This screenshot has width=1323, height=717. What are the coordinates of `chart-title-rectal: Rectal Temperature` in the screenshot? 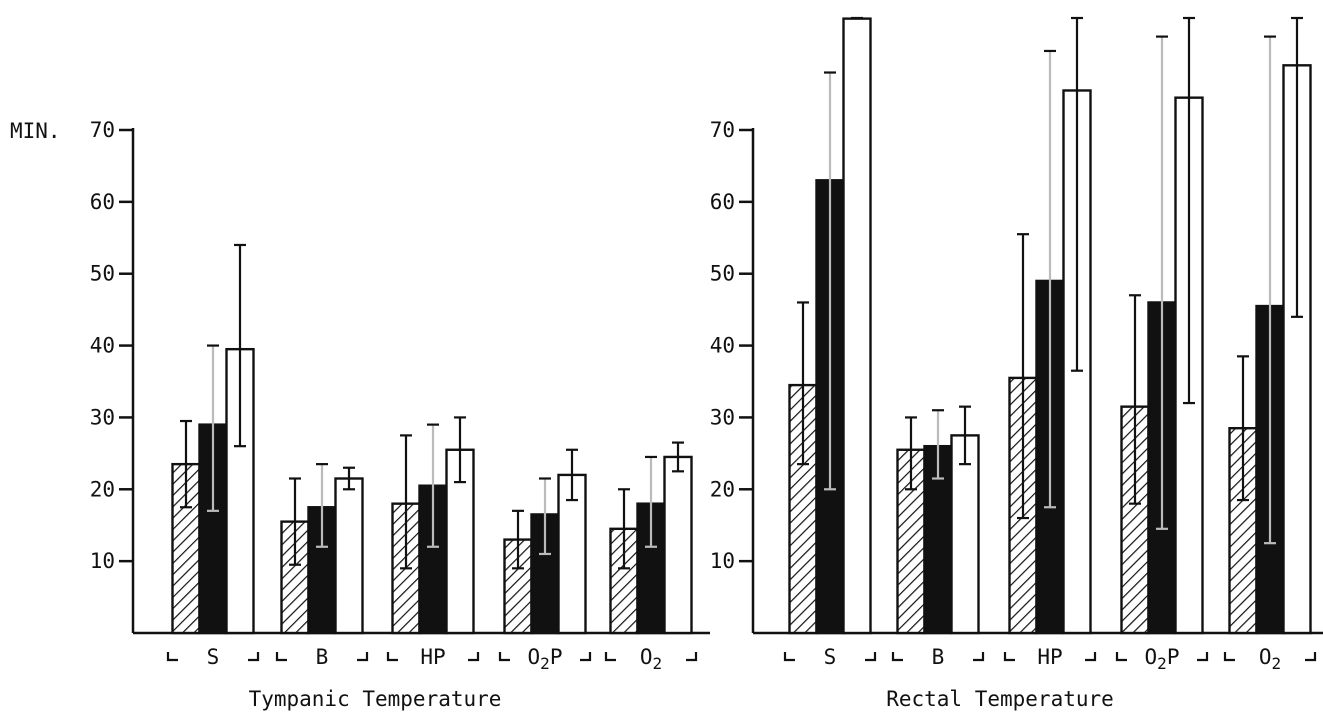 It's located at (1000, 699).